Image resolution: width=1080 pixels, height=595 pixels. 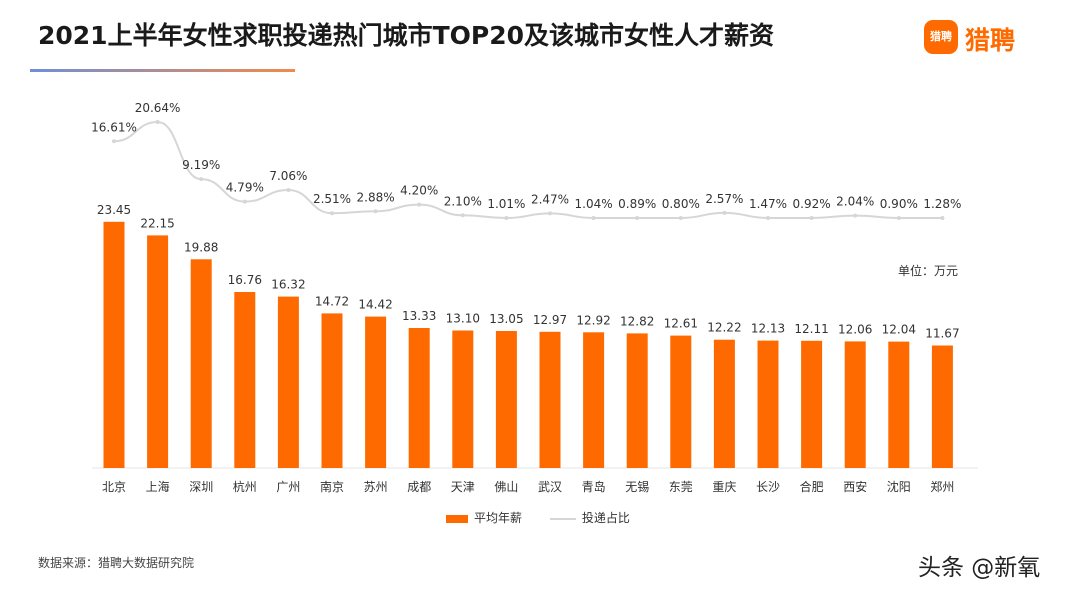 What do you see at coordinates (928, 271) in the screenshot?
I see `unit-label: 单位：万元` at bounding box center [928, 271].